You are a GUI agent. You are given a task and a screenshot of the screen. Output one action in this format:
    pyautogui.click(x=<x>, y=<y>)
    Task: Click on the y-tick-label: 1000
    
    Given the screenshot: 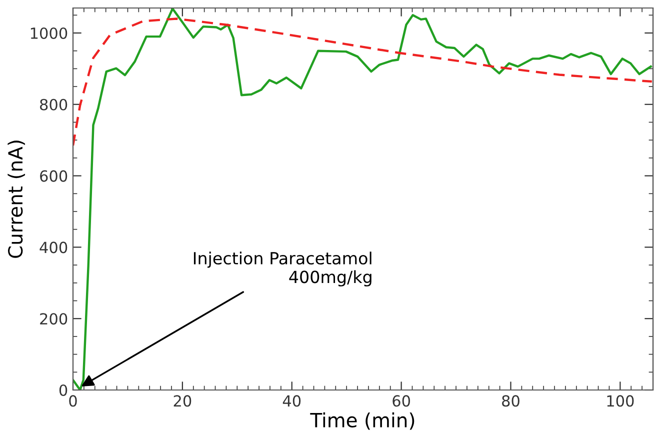 What is the action you would take?
    pyautogui.click(x=49, y=33)
    